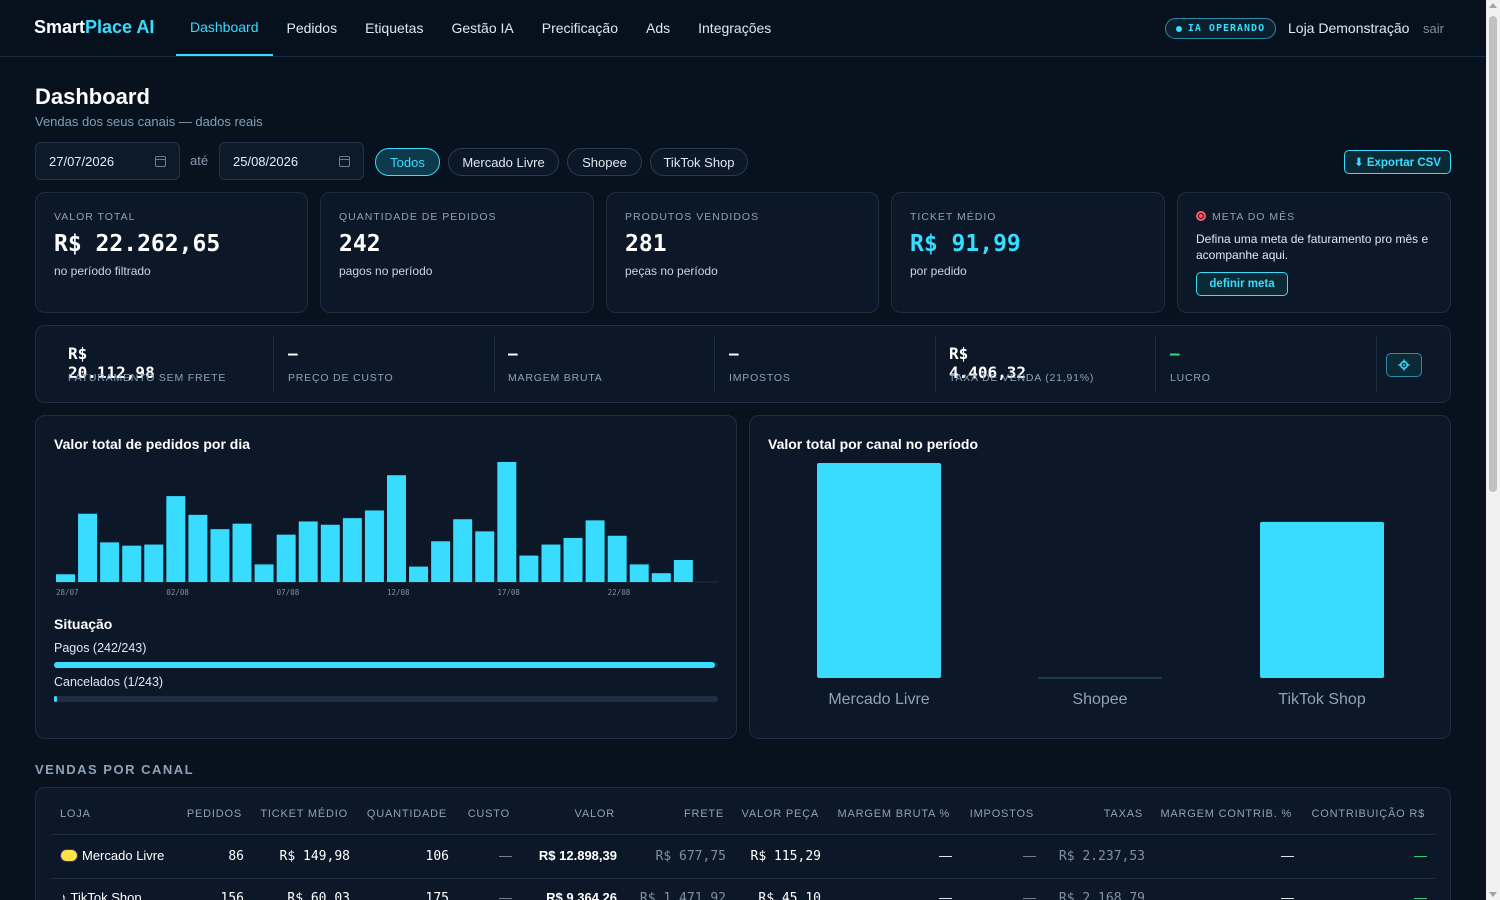 The width and height of the screenshot is (1500, 900). Describe the element at coordinates (488, 814) in the screenshot. I see `column-header: CUSTO` at that location.